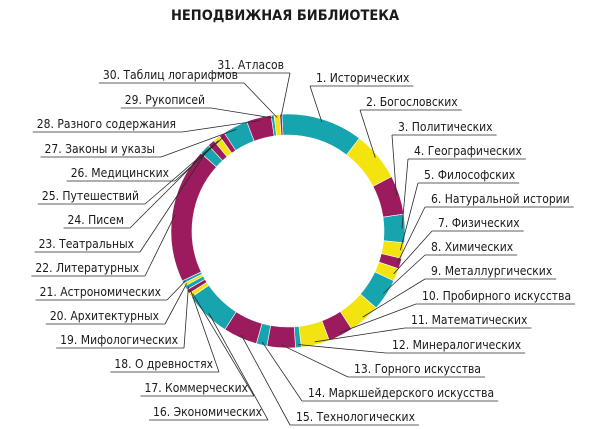  I want to click on slice-label-1: 1. Исторических, so click(363, 78).